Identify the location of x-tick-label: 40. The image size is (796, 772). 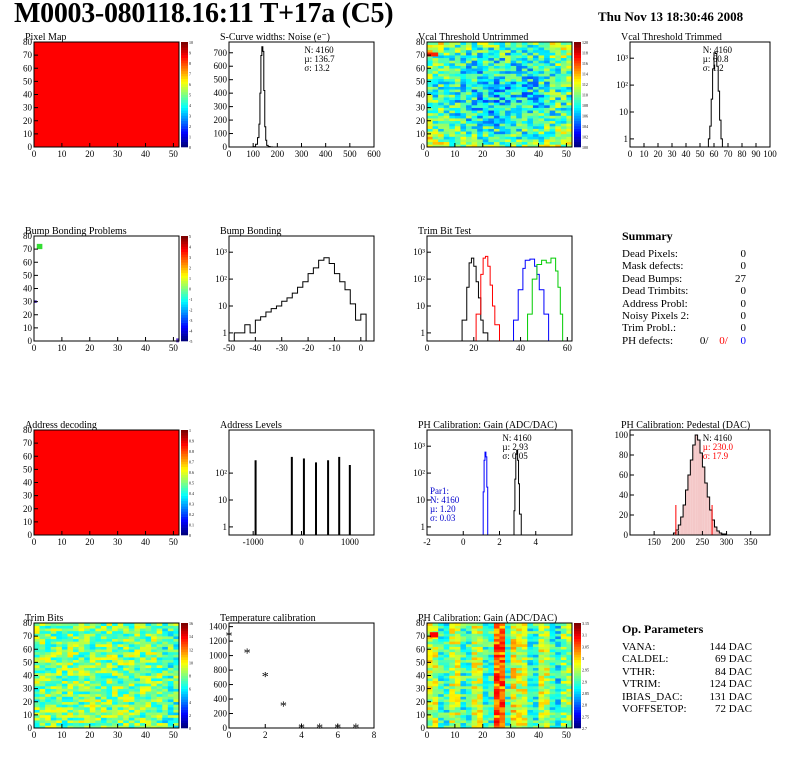
(521, 348).